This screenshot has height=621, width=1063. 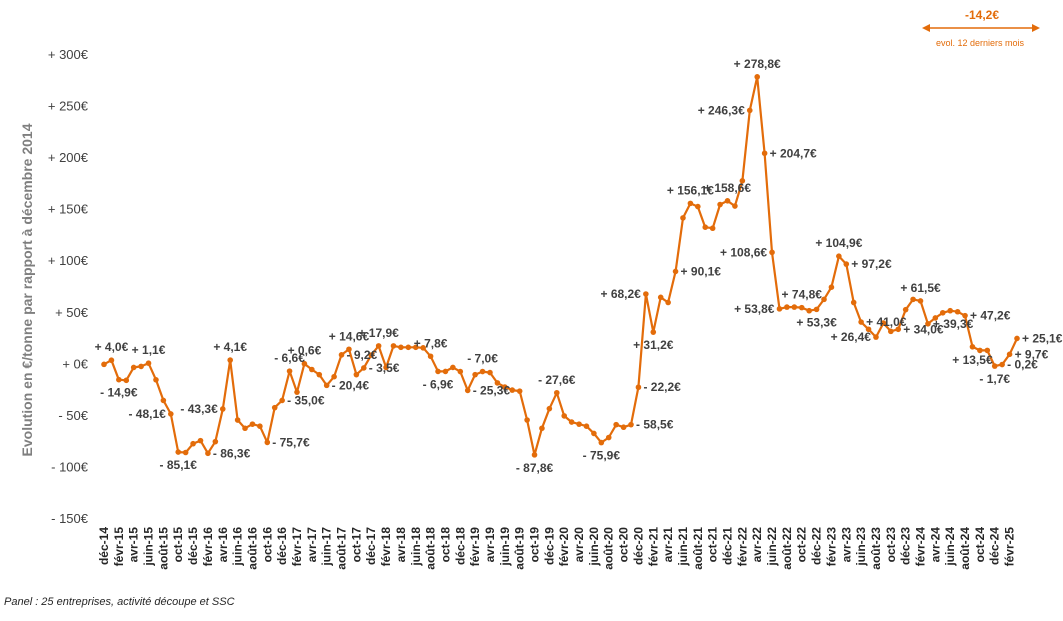 What do you see at coordinates (579, 545) in the screenshot?
I see `x-tick-label: avr-20` at bounding box center [579, 545].